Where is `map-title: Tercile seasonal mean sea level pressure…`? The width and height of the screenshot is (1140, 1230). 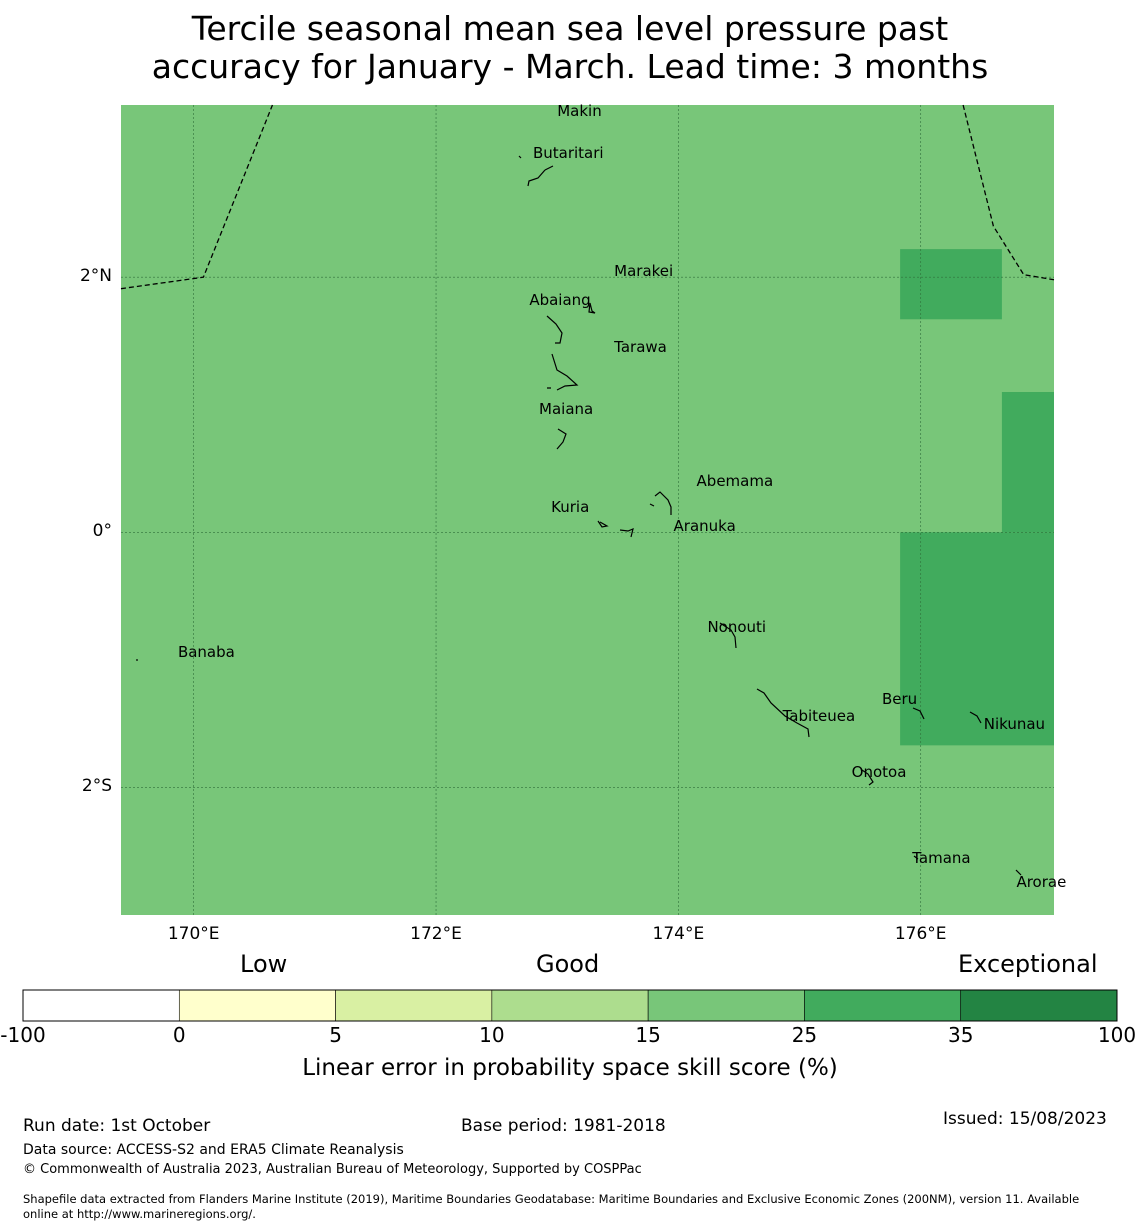
map-title: Tercile seasonal mean sea level pressure… is located at coordinates (570, 48).